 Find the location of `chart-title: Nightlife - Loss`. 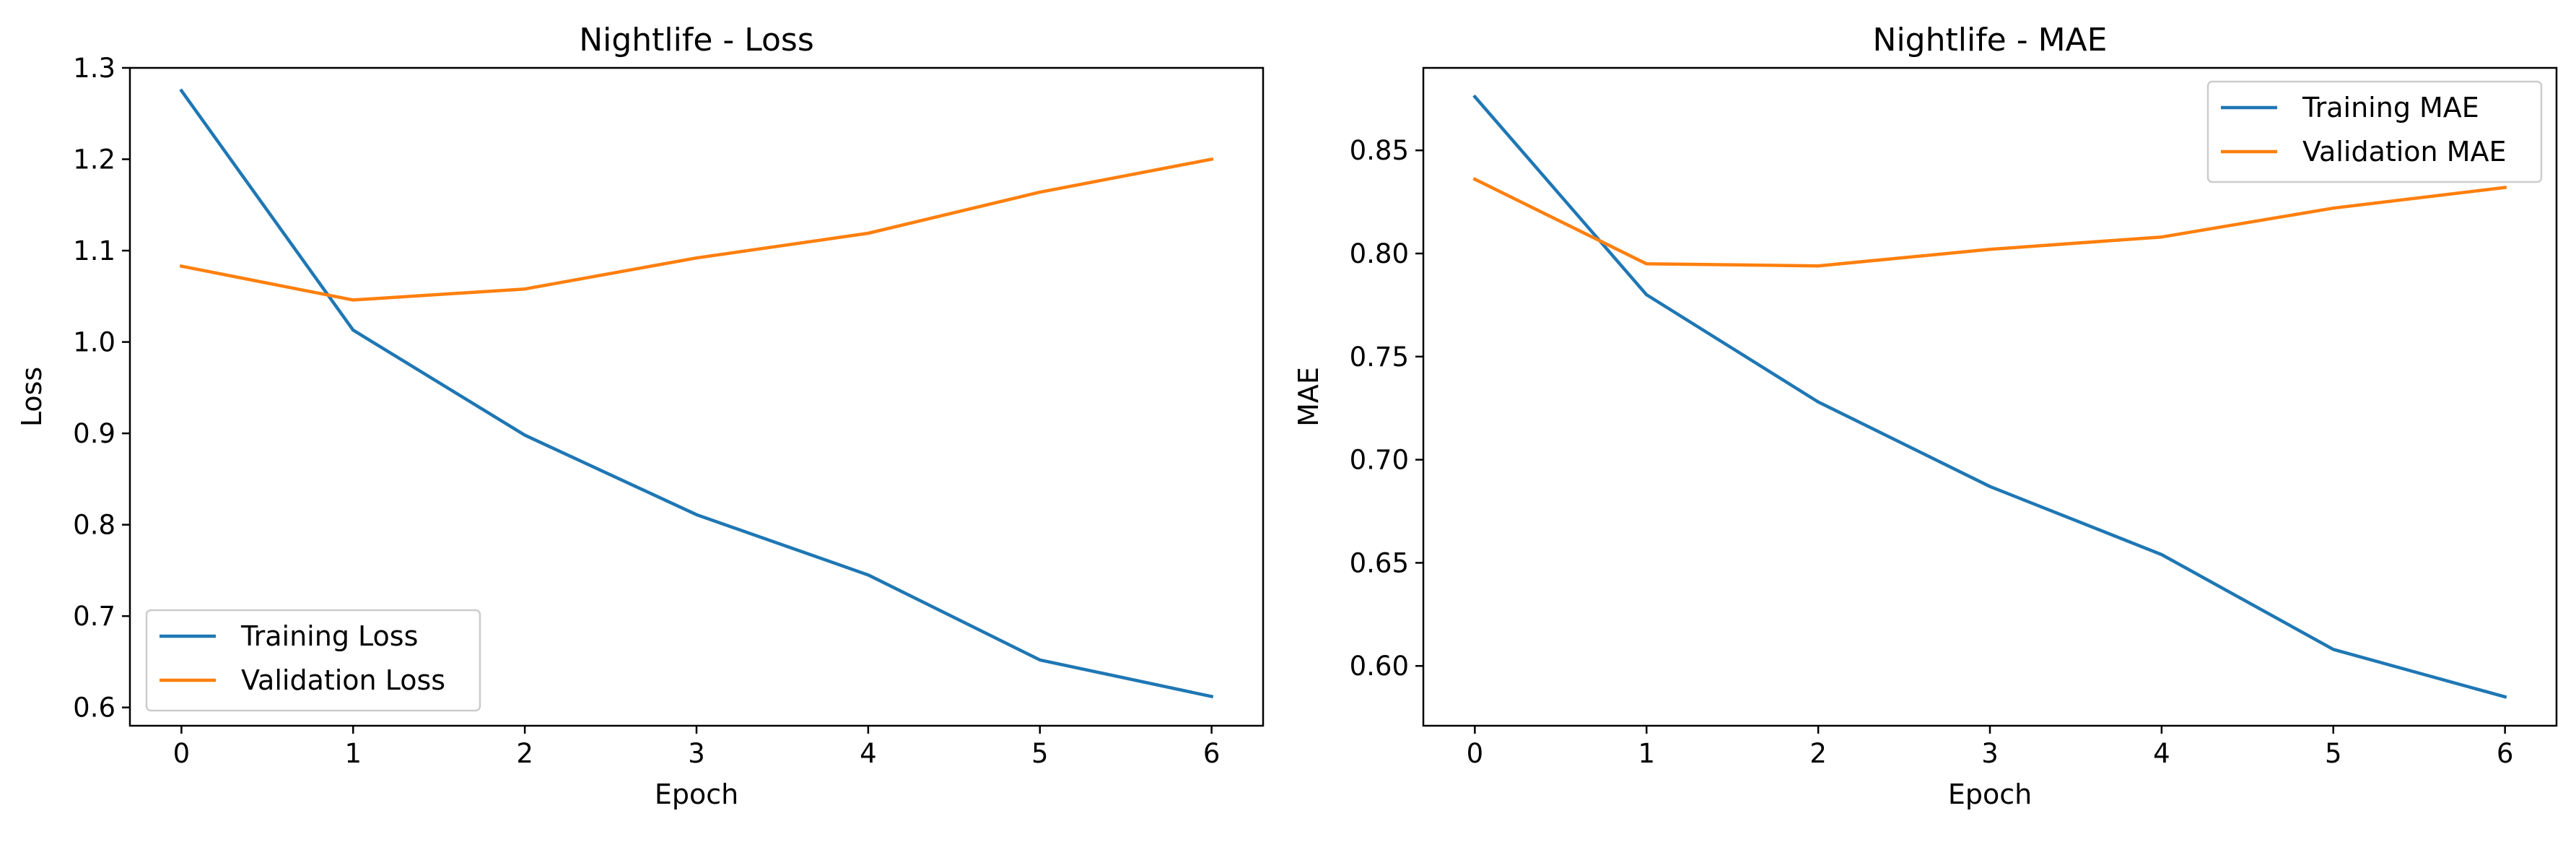

chart-title: Nightlife - Loss is located at coordinates (696, 40).